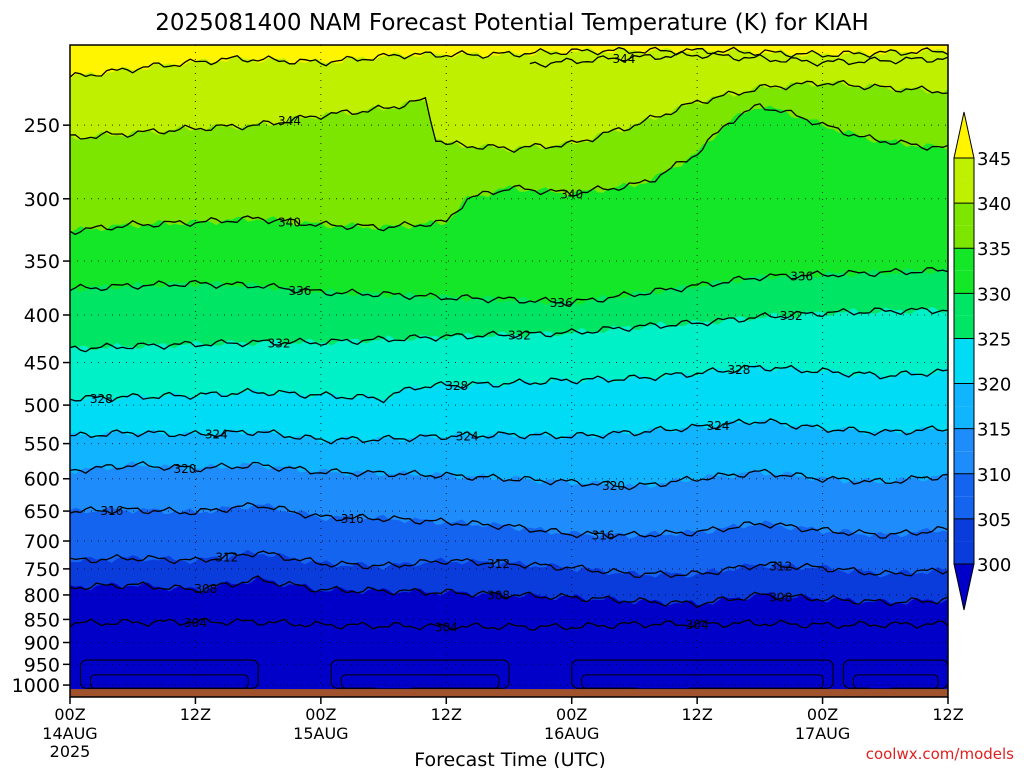 This screenshot has height=768, width=1024. Describe the element at coordinates (42, 480) in the screenshot. I see `y-tick-label: 600` at that location.